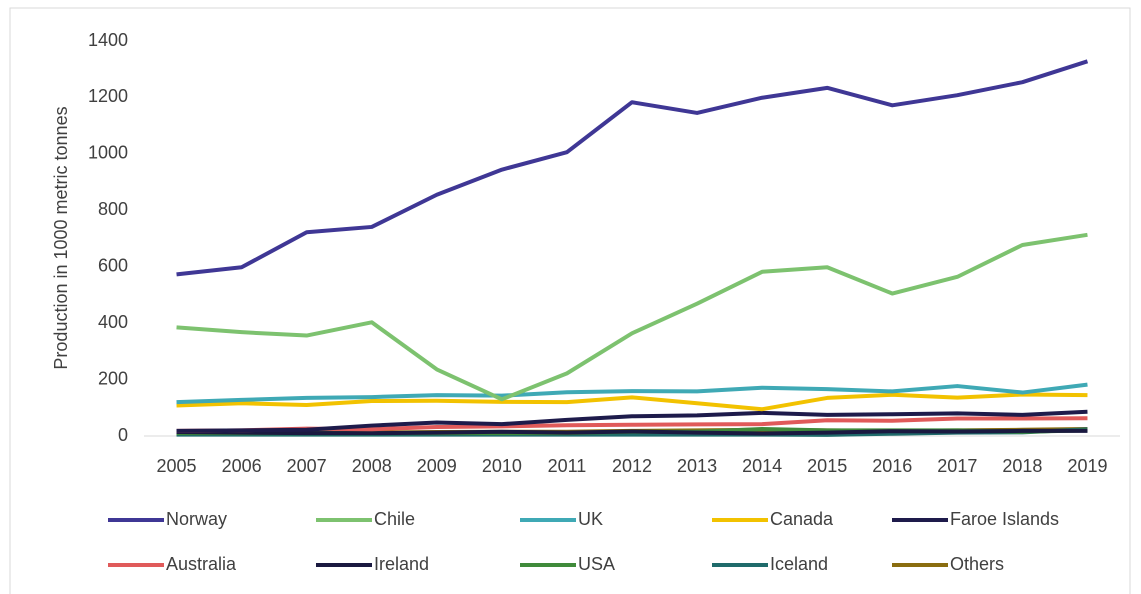  I want to click on y-tick-label: 800, so click(113, 209).